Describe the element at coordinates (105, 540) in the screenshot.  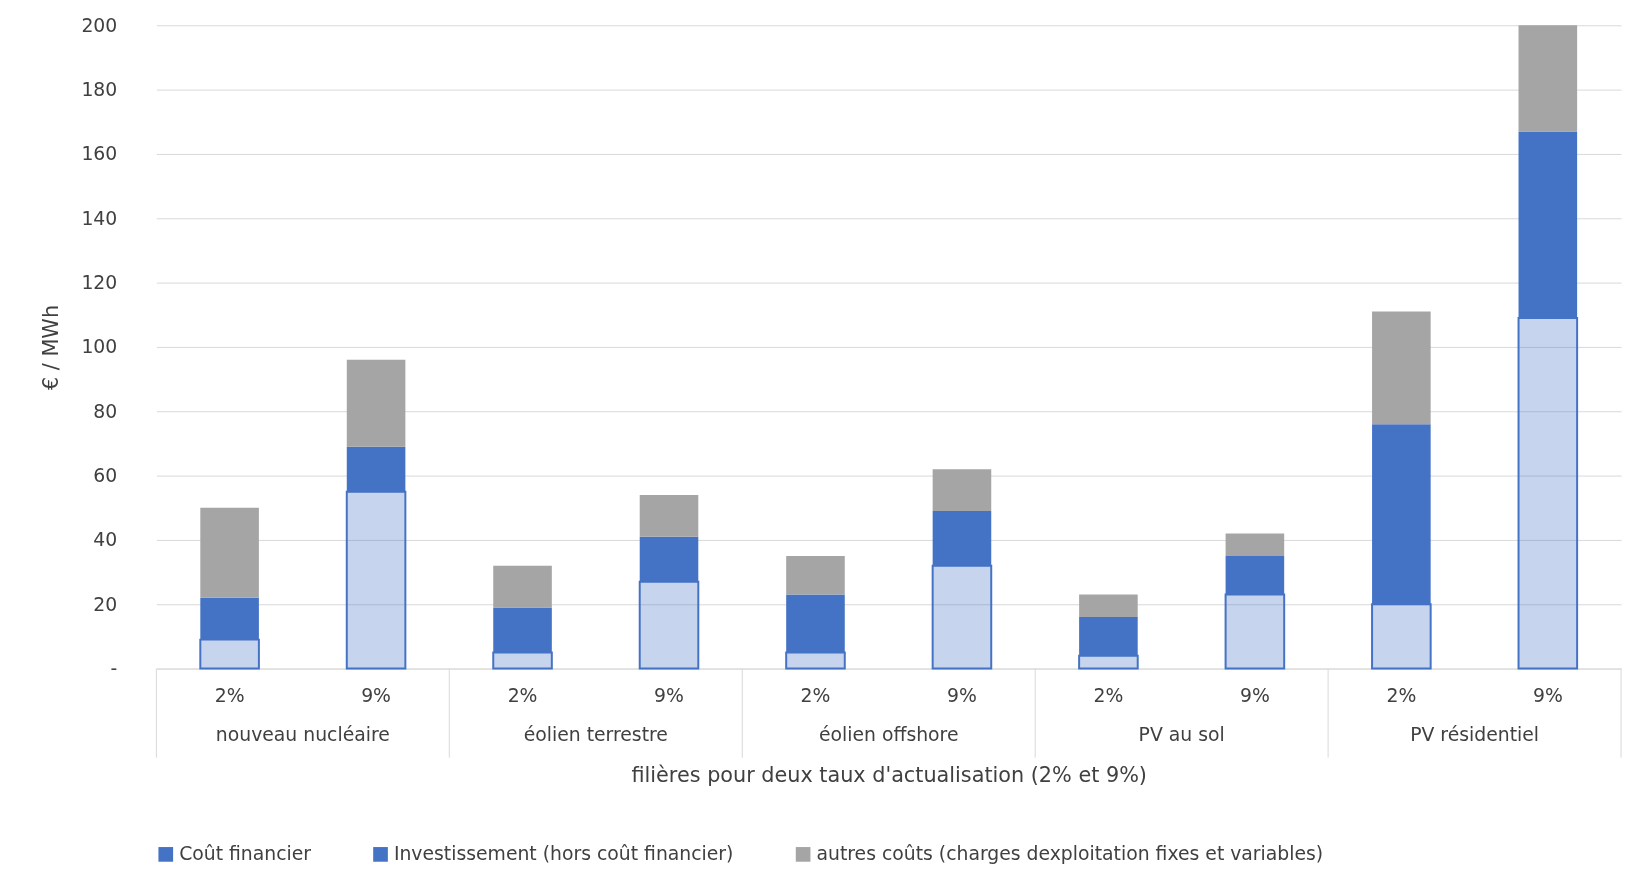
I see `y-tick-label: 40` at that location.